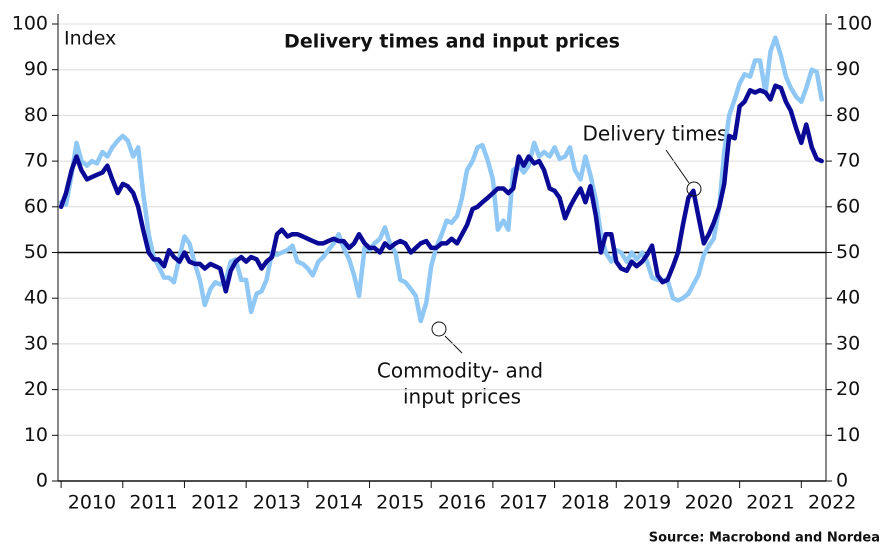  What do you see at coordinates (36, 69) in the screenshot?
I see `y-tick-label: 90` at bounding box center [36, 69].